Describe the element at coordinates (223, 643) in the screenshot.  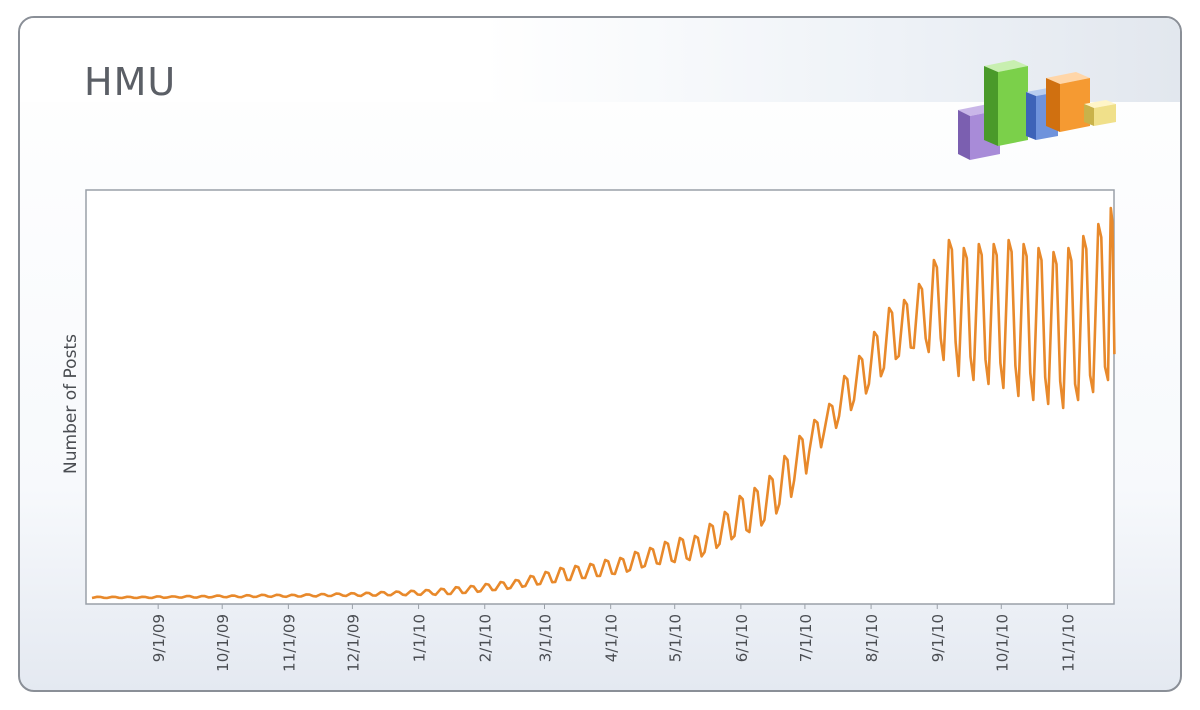
I see `x-tick-label: 10/1/09` at that location.